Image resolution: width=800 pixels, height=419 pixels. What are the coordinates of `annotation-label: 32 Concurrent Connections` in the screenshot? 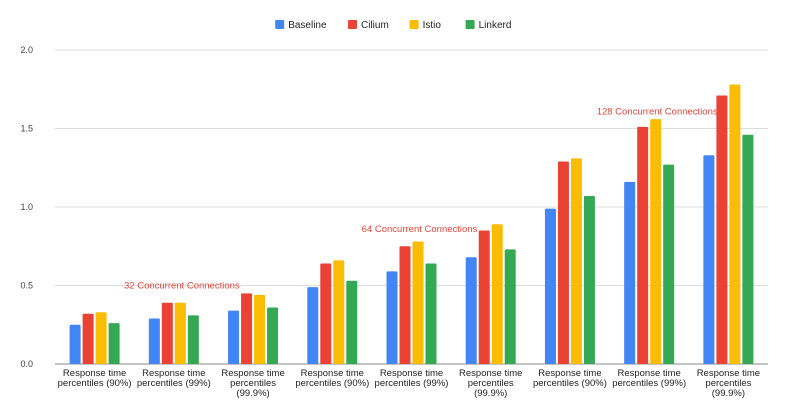 It's located at (182, 286).